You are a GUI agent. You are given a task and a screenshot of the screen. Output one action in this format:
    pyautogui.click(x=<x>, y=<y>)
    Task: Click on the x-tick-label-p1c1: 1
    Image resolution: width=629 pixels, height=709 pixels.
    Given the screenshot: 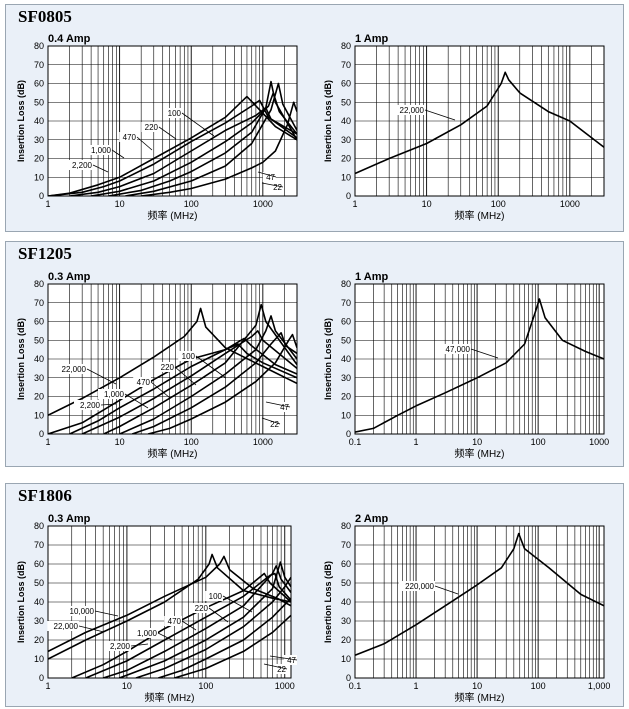 What is the action you would take?
    pyautogui.click(x=416, y=442)
    